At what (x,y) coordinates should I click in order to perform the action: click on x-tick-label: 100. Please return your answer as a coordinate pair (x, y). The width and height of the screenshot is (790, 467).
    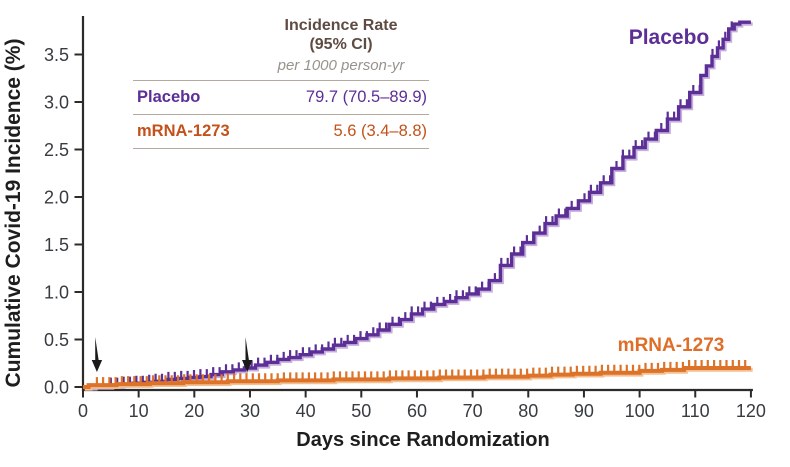
    Looking at the image, I should click on (640, 411).